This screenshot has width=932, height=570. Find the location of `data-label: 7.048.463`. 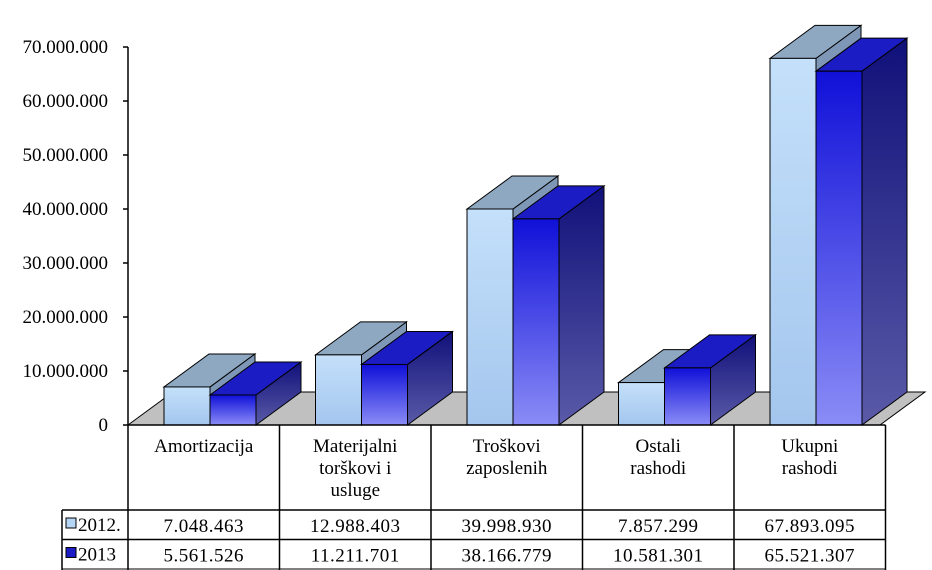

data-label: 7.048.463 is located at coordinates (204, 526).